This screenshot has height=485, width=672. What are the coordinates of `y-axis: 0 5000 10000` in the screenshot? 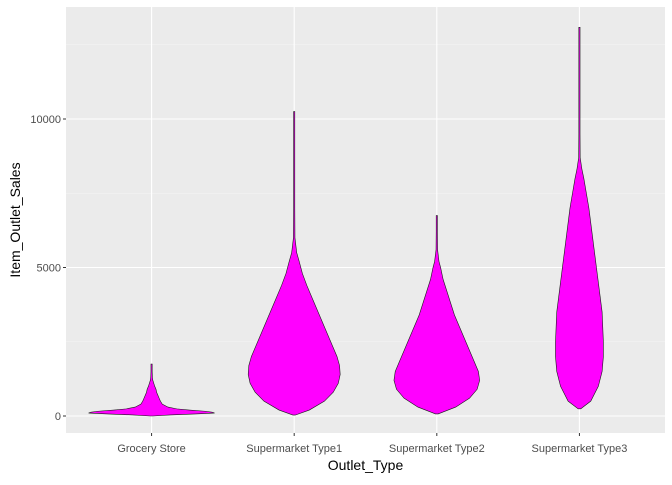 It's located at (48, 268).